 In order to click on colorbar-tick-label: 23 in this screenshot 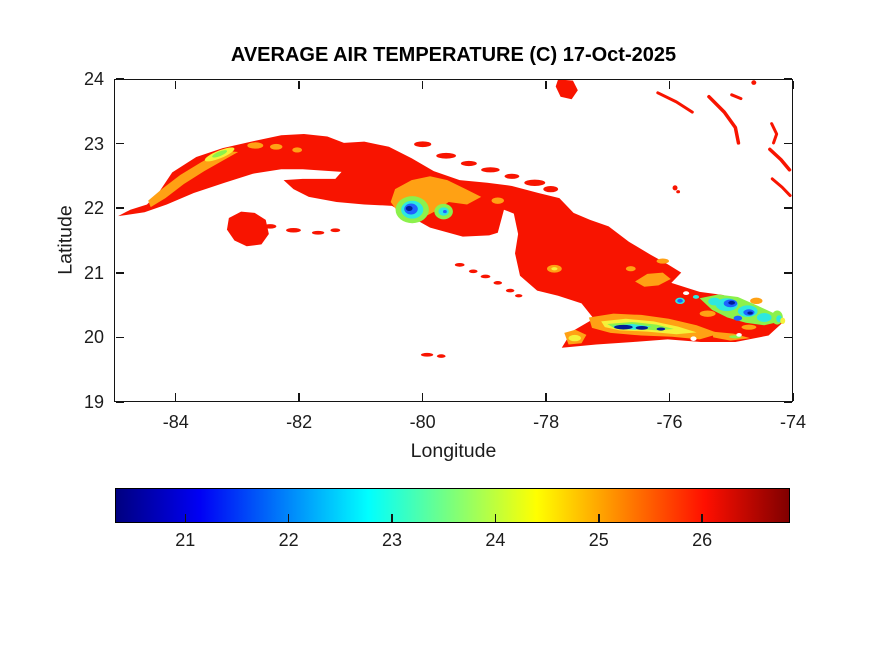, I will do `click(392, 540)`.